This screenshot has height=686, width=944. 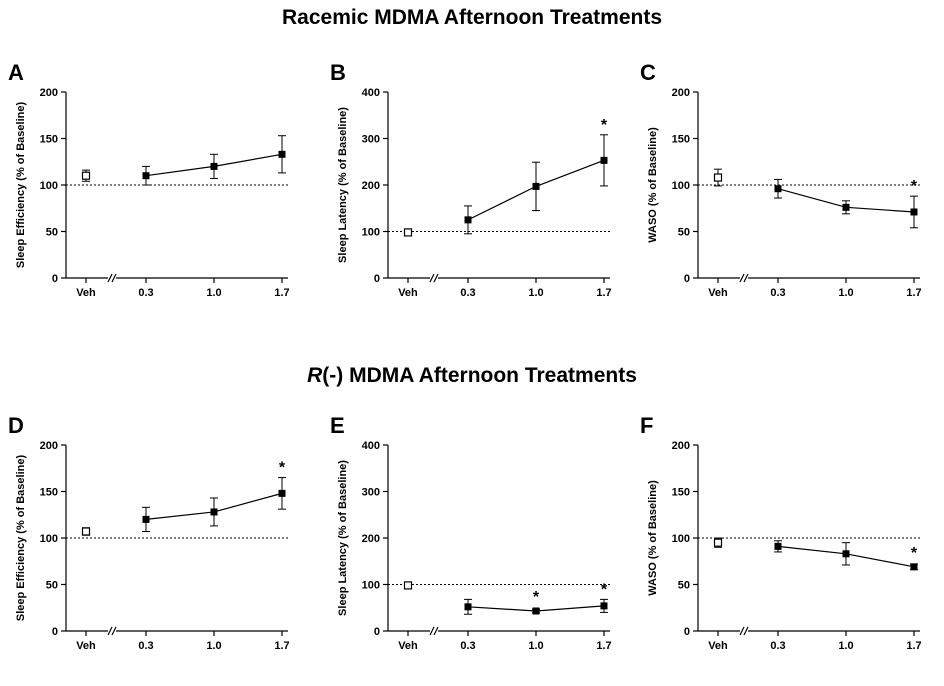 What do you see at coordinates (16, 72) in the screenshot?
I see `panel-letter: A` at bounding box center [16, 72].